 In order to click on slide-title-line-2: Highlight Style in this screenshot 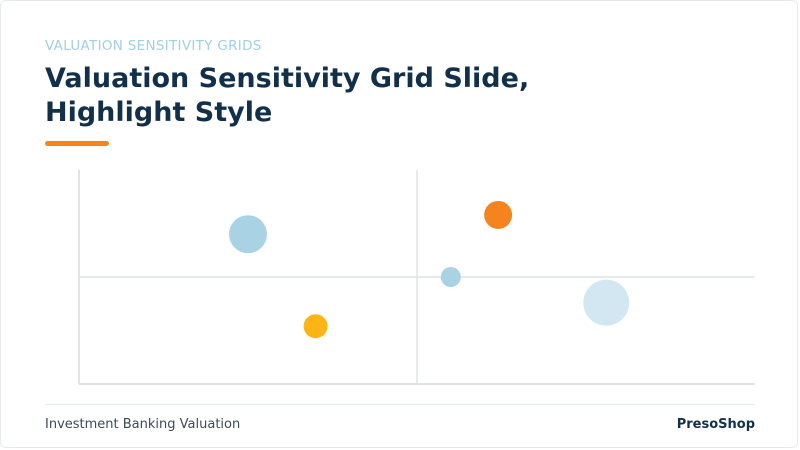, I will do `click(159, 112)`.